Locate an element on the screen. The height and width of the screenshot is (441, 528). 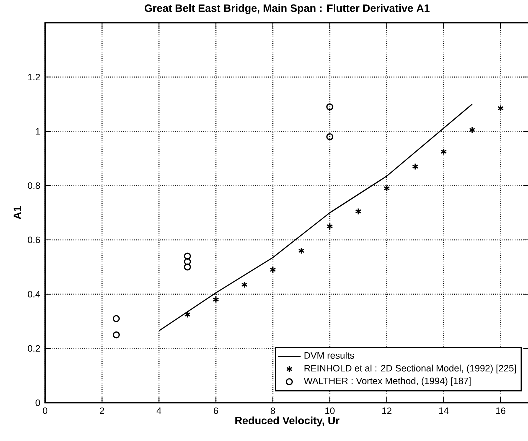
x-axis-title: Reduced Velocity, Ur is located at coordinates (288, 421).